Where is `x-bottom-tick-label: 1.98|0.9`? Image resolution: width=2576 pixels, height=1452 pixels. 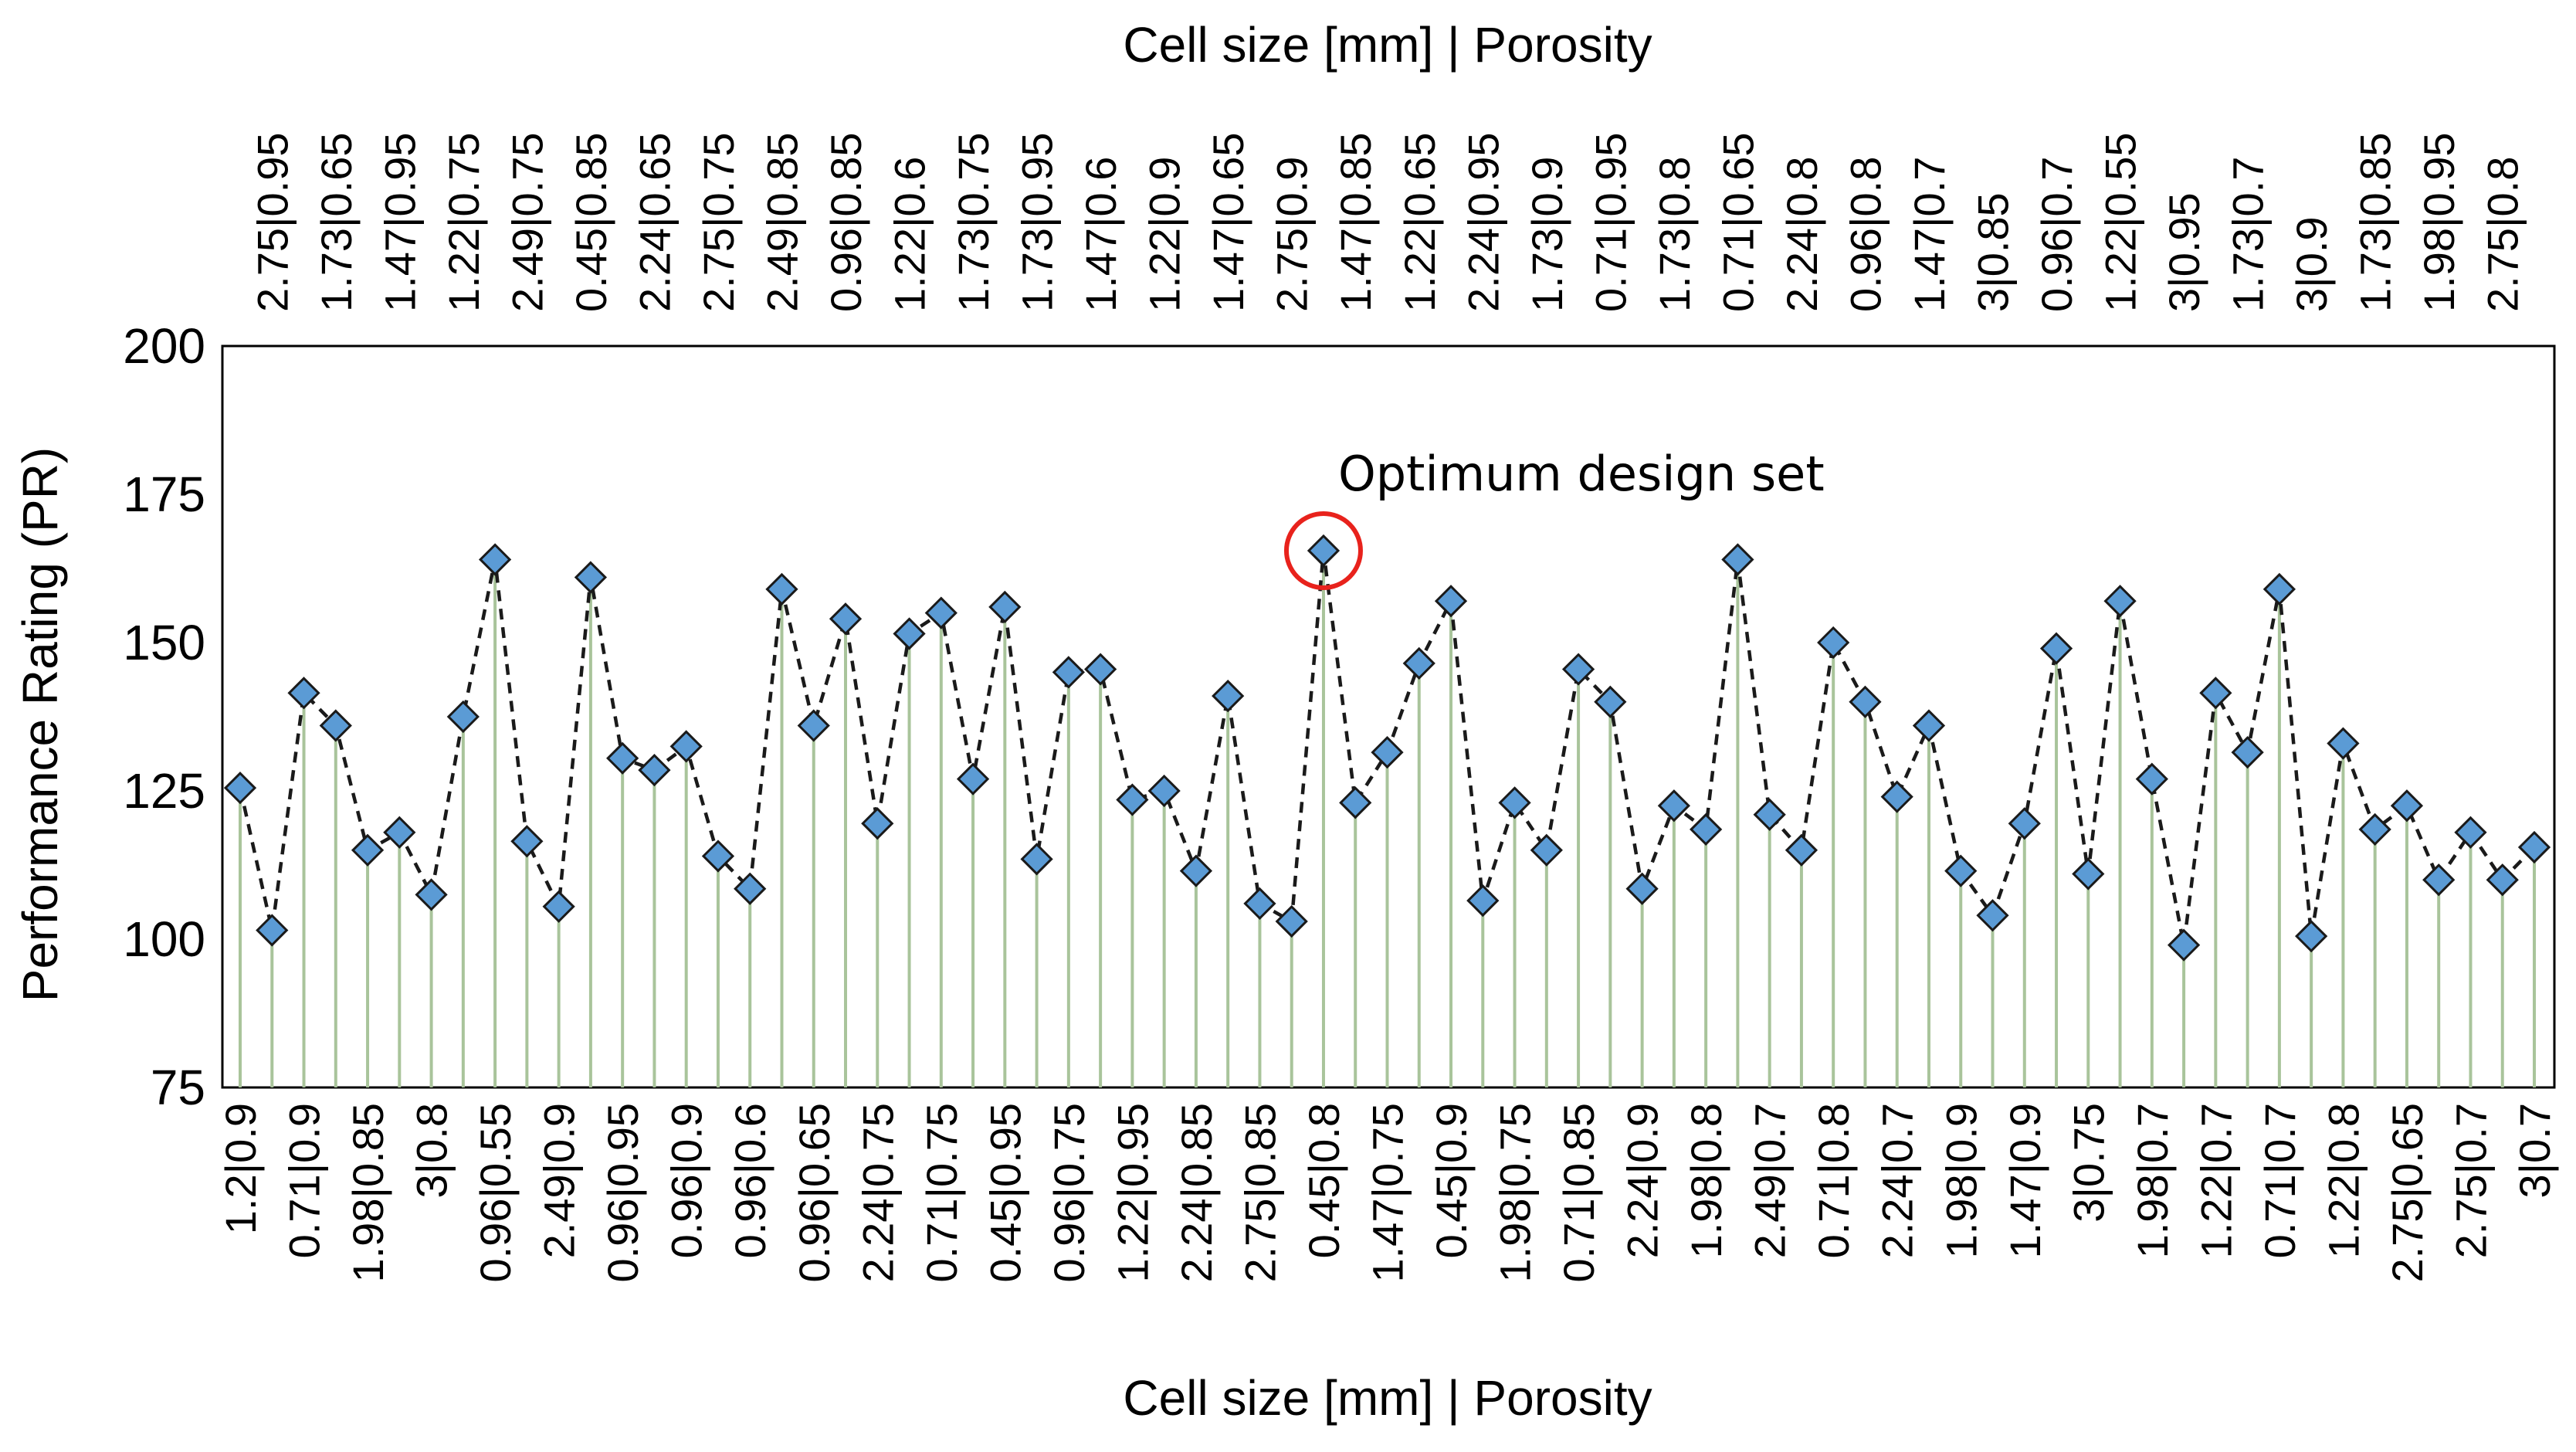
x-bottom-tick-label: 1.98|0.9 is located at coordinates (1961, 1180).